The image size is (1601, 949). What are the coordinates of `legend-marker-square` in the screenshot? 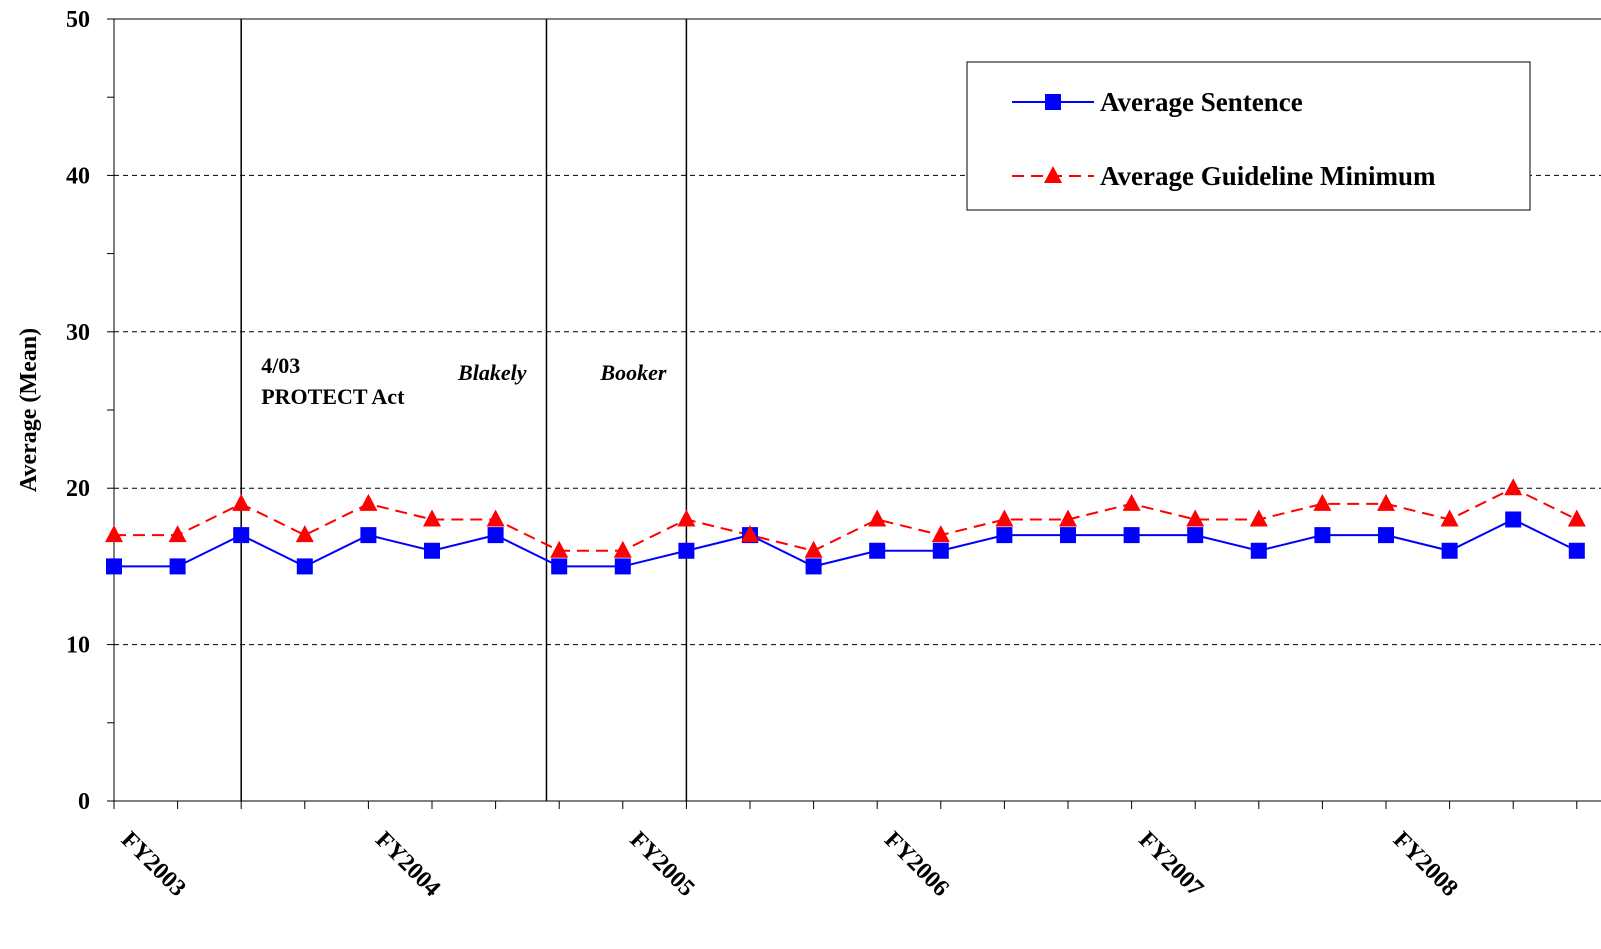 It's located at (1053, 102).